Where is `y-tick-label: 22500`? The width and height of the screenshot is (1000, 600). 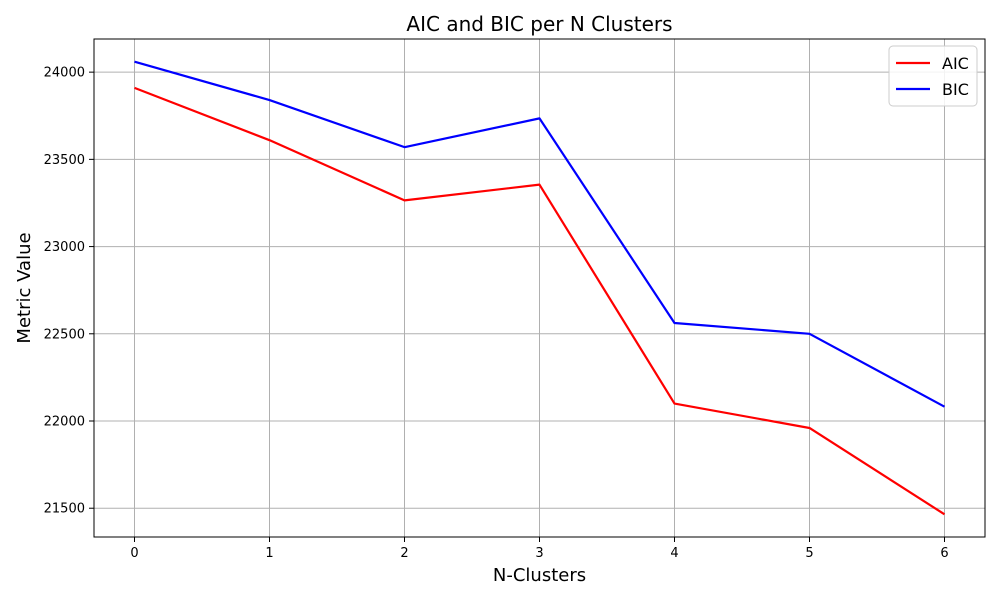 y-tick-label: 22500 is located at coordinates (64, 334).